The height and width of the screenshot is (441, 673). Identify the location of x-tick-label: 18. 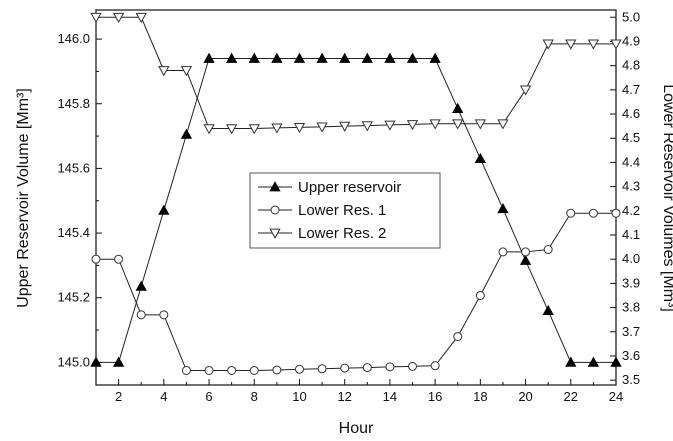
(480, 396).